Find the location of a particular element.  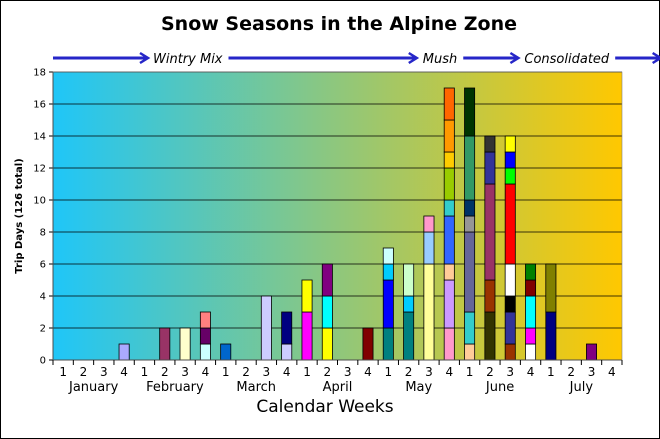

phase-label: Wintry Mix is located at coordinates (188, 59).